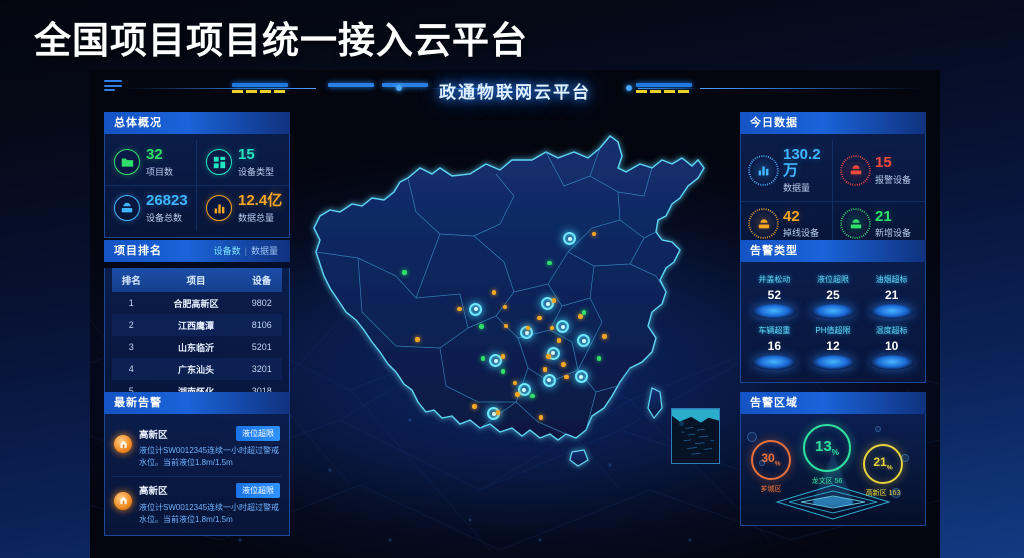  I want to click on gauge-percent: 30%, so click(771, 459).